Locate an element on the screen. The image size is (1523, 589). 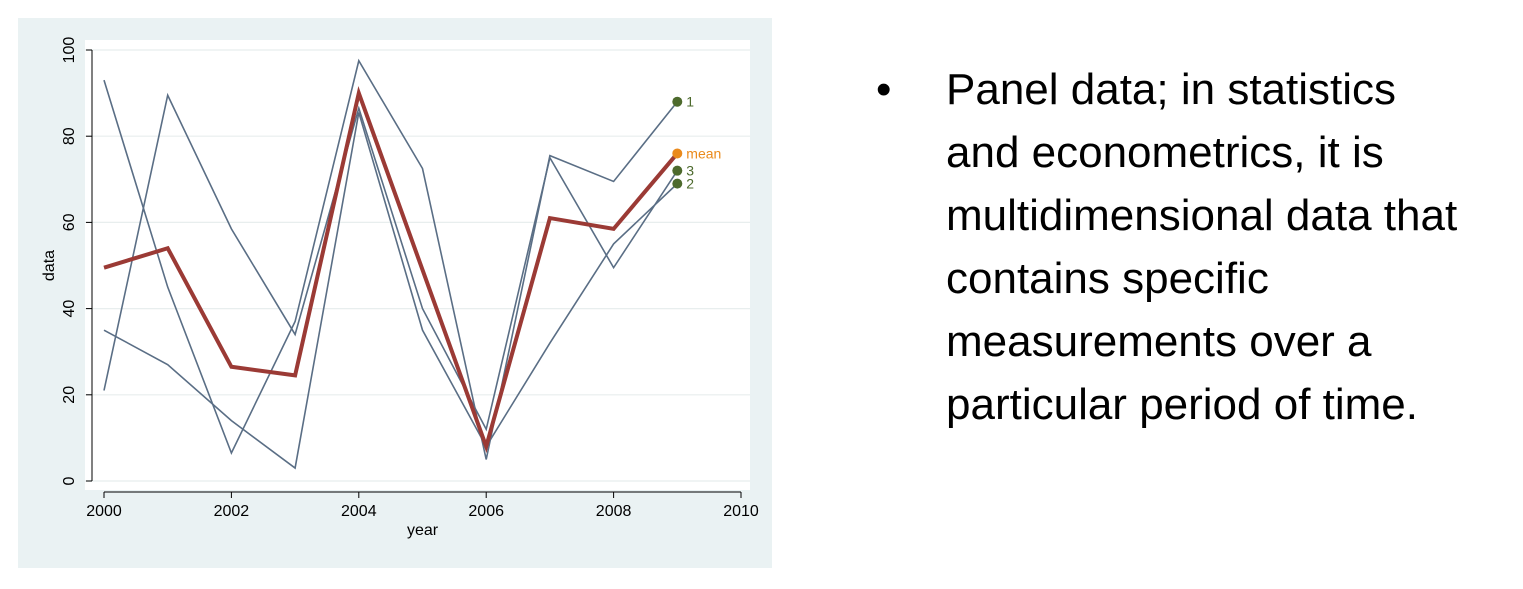
y-tick-label: 80 is located at coordinates (69, 136).